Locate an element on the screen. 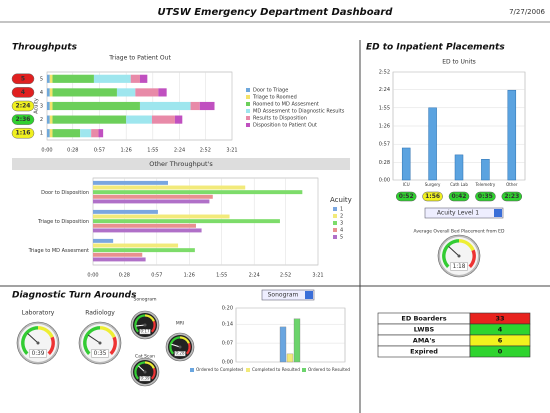  x-tick-label: 2:52 is located at coordinates (285, 276).